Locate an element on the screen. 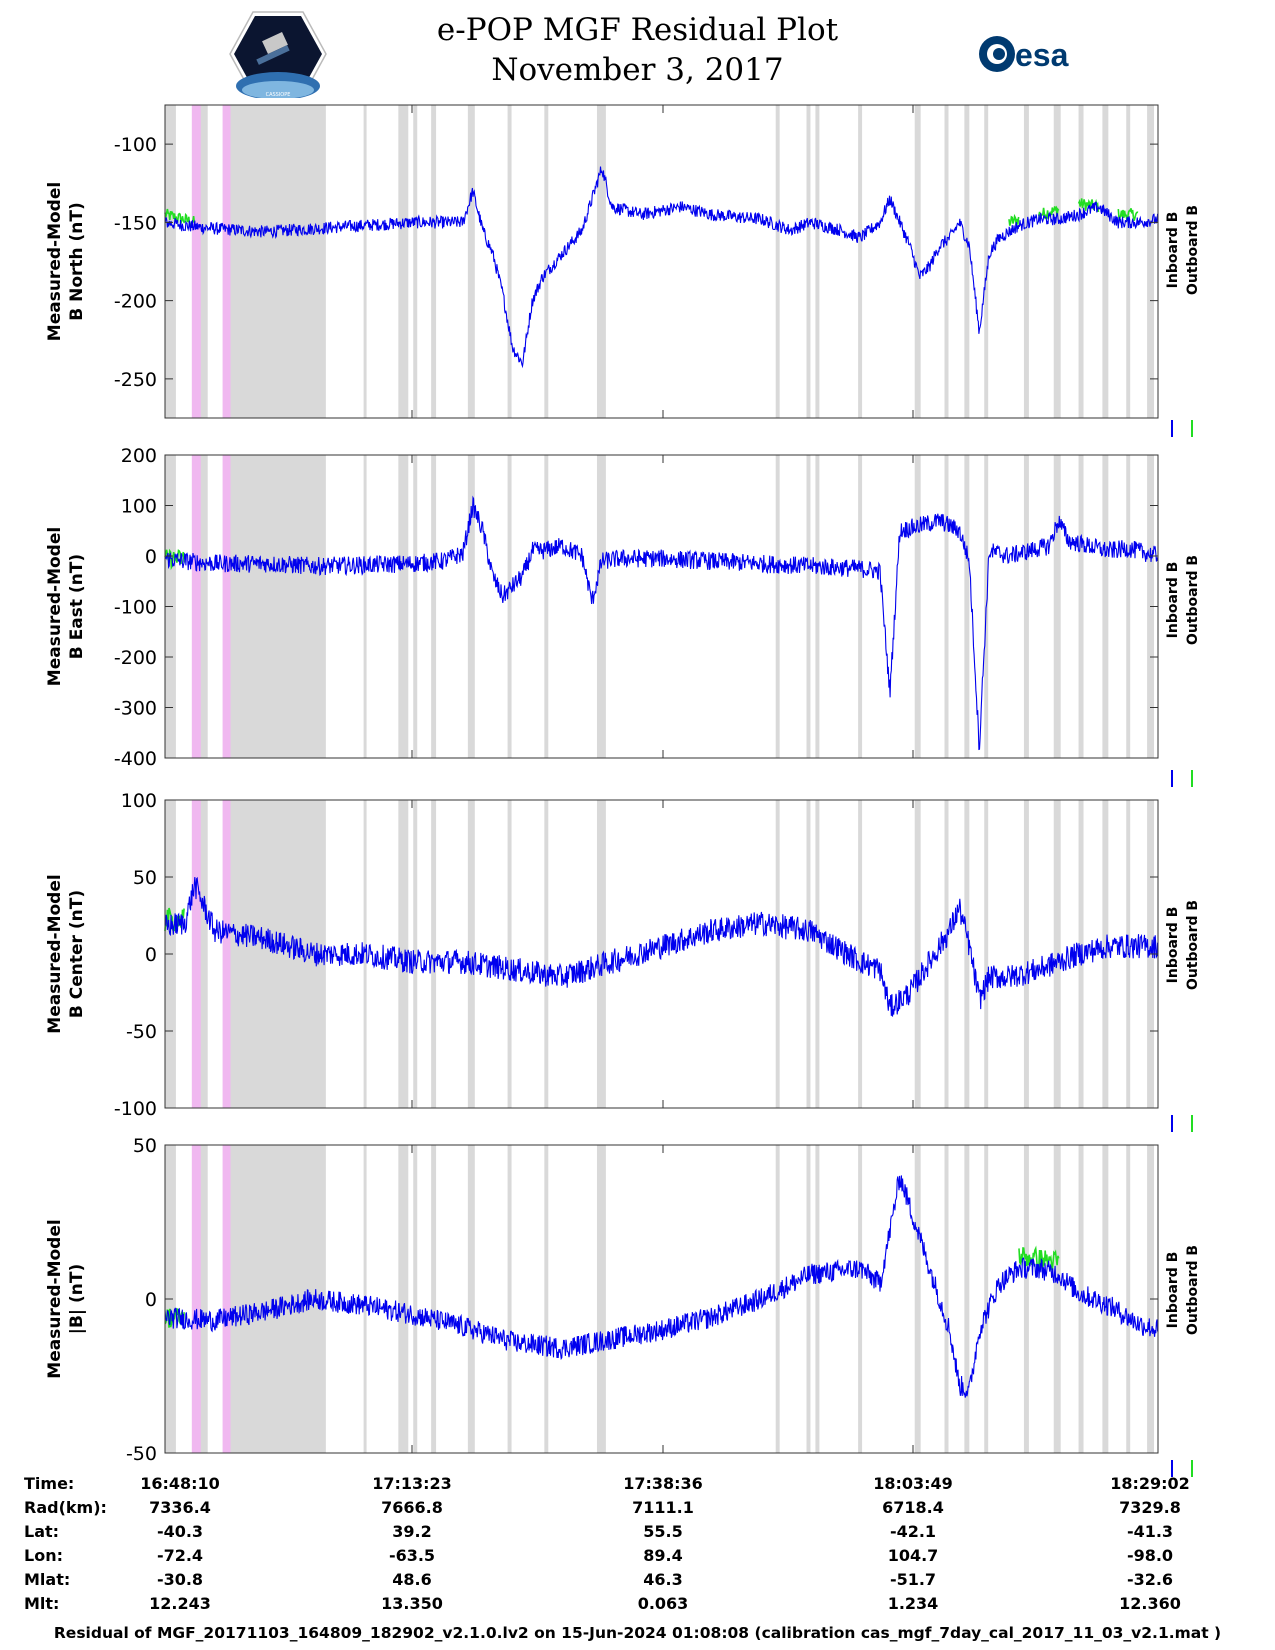  y-axis-label-line2: |B| (nT) is located at coordinates (77, 1299).